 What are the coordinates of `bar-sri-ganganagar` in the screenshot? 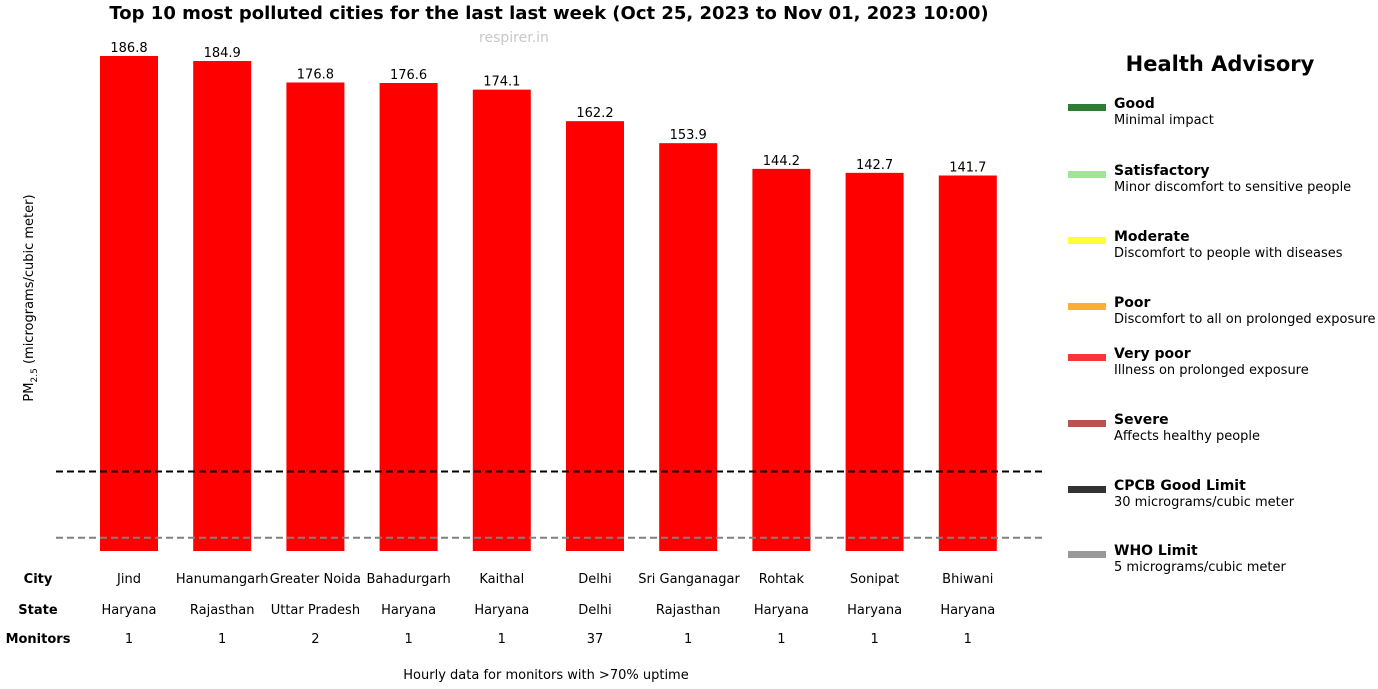 It's located at (688, 347).